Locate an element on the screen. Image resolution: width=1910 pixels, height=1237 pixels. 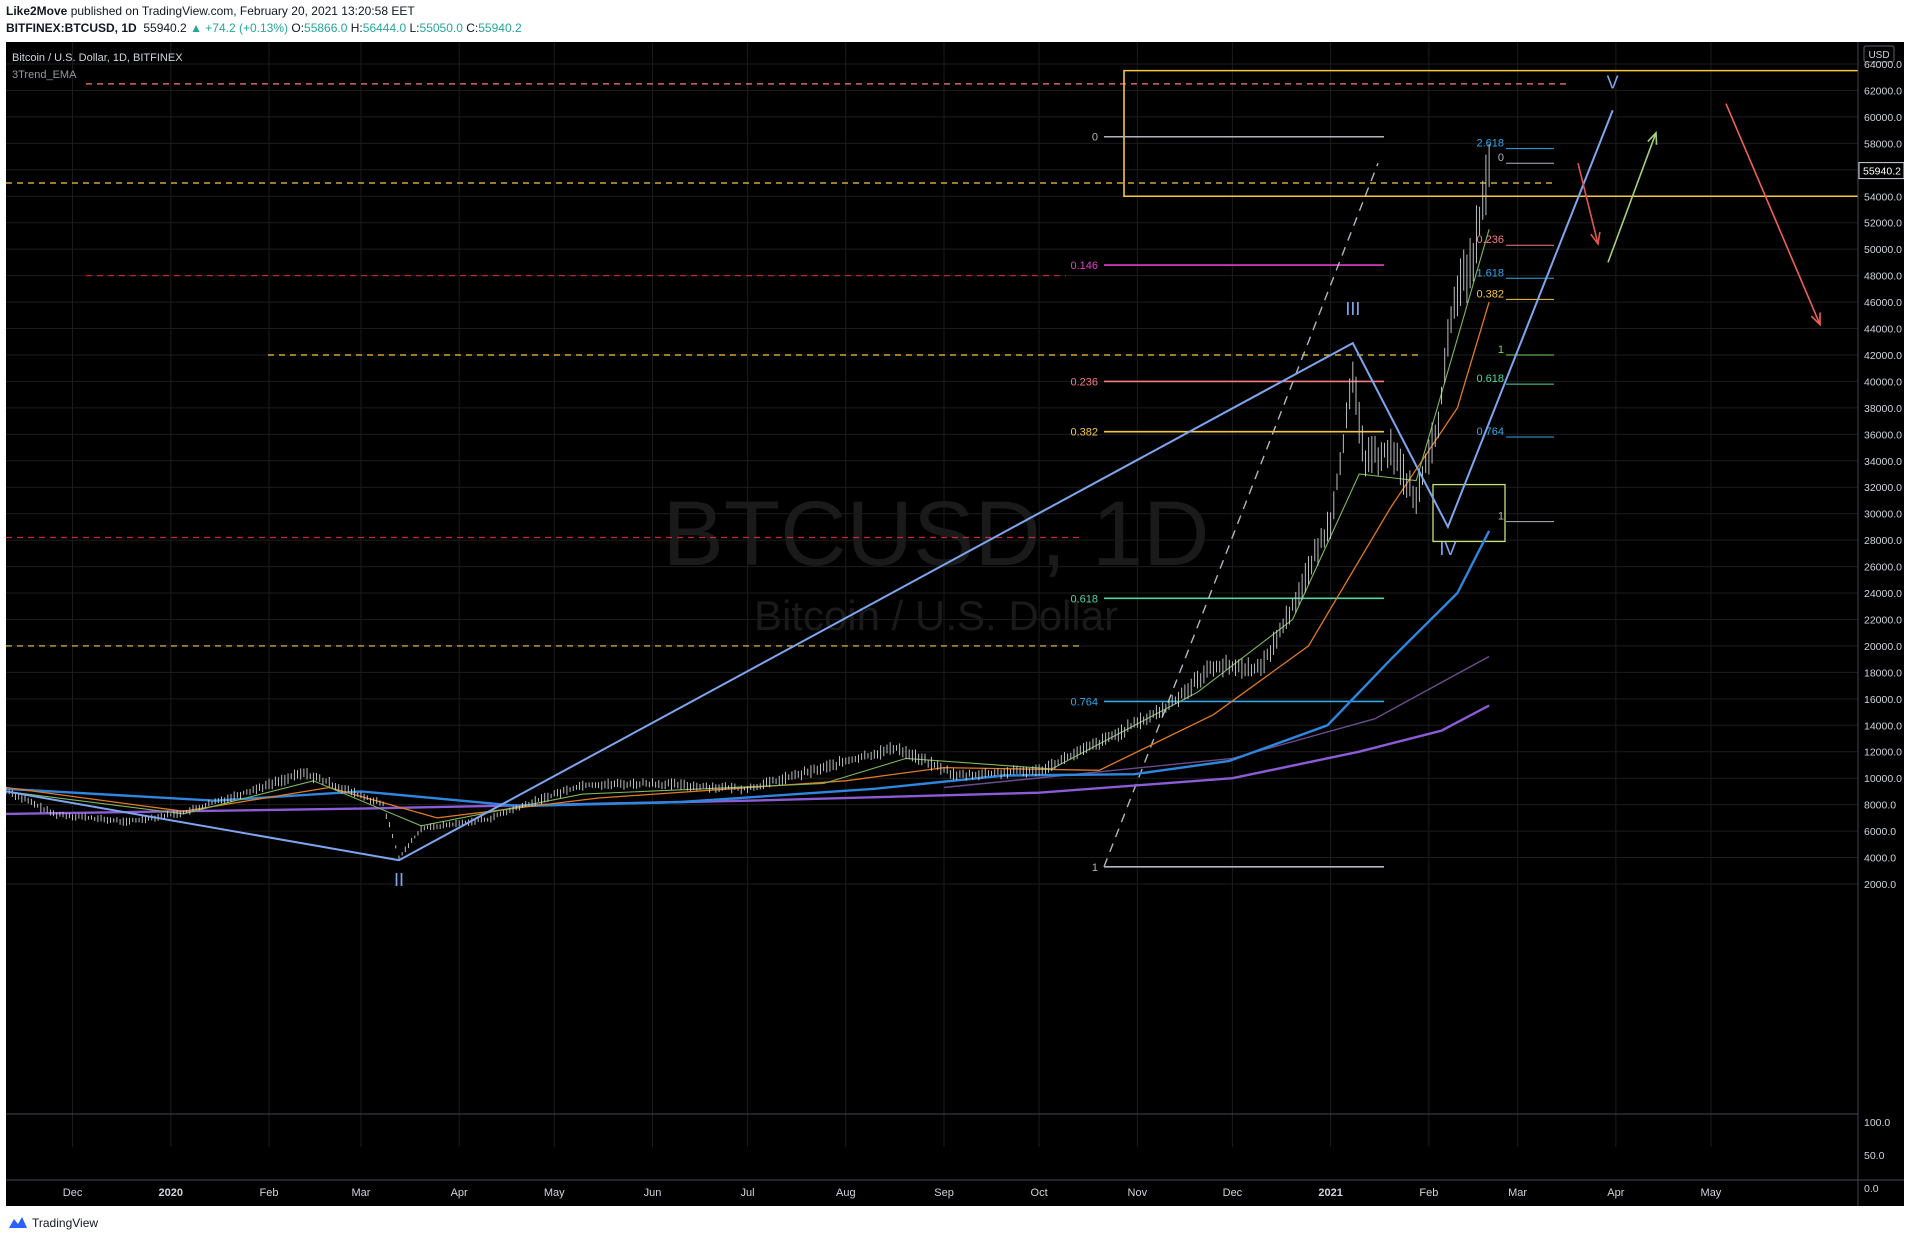
ema-violet-line is located at coordinates (1216, 722).